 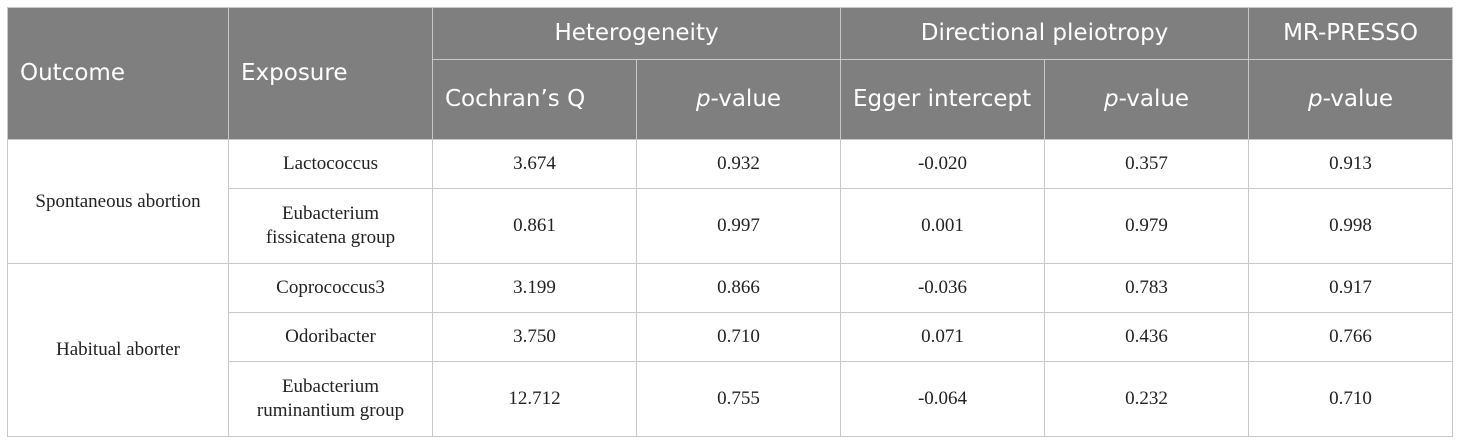 I want to click on heterogeneity-p-cell: 0.932, so click(x=738, y=164).